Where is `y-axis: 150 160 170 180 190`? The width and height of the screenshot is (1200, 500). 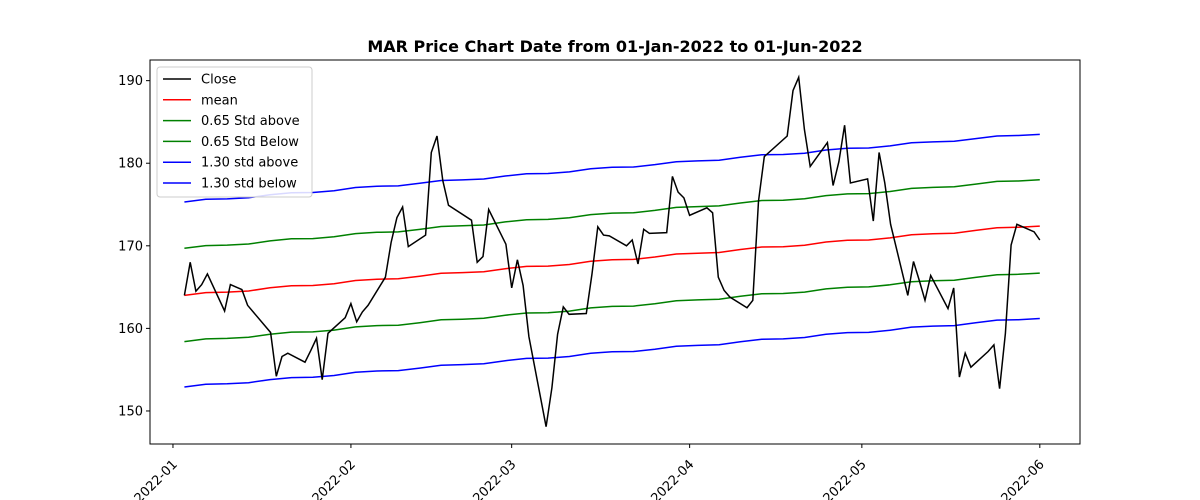 y-axis: 150 160 170 180 190 is located at coordinates (134, 246).